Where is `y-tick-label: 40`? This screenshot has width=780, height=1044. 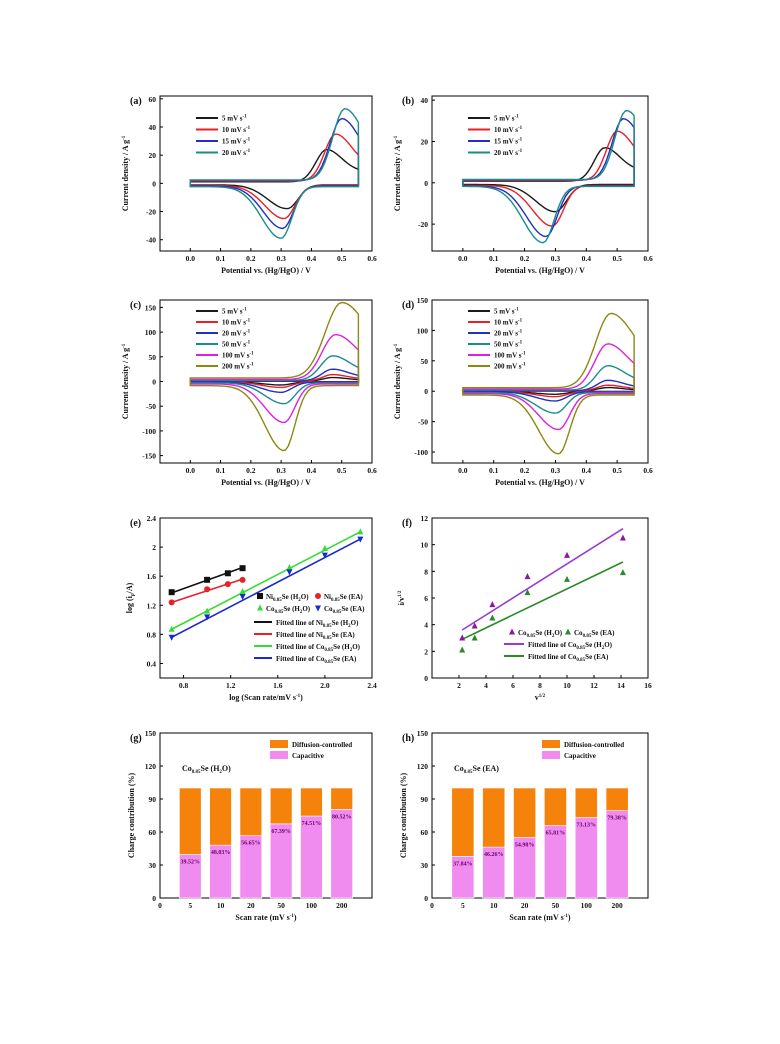 y-tick-label: 40 is located at coordinates (425, 100).